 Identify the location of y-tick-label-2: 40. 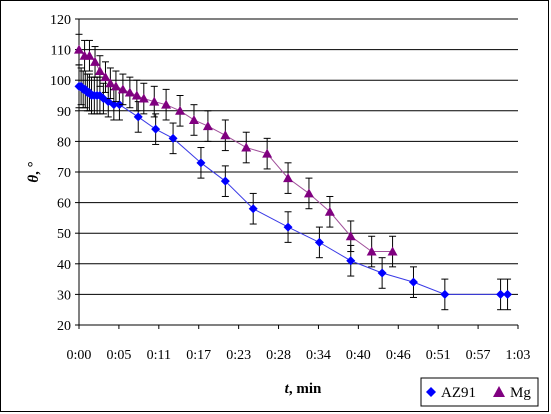
(64, 265).